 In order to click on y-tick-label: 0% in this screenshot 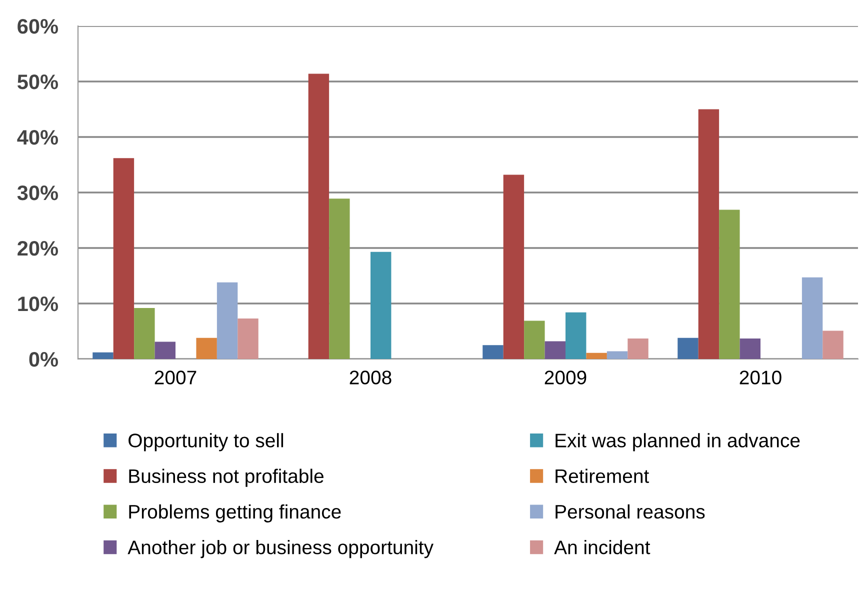, I will do `click(43, 359)`.